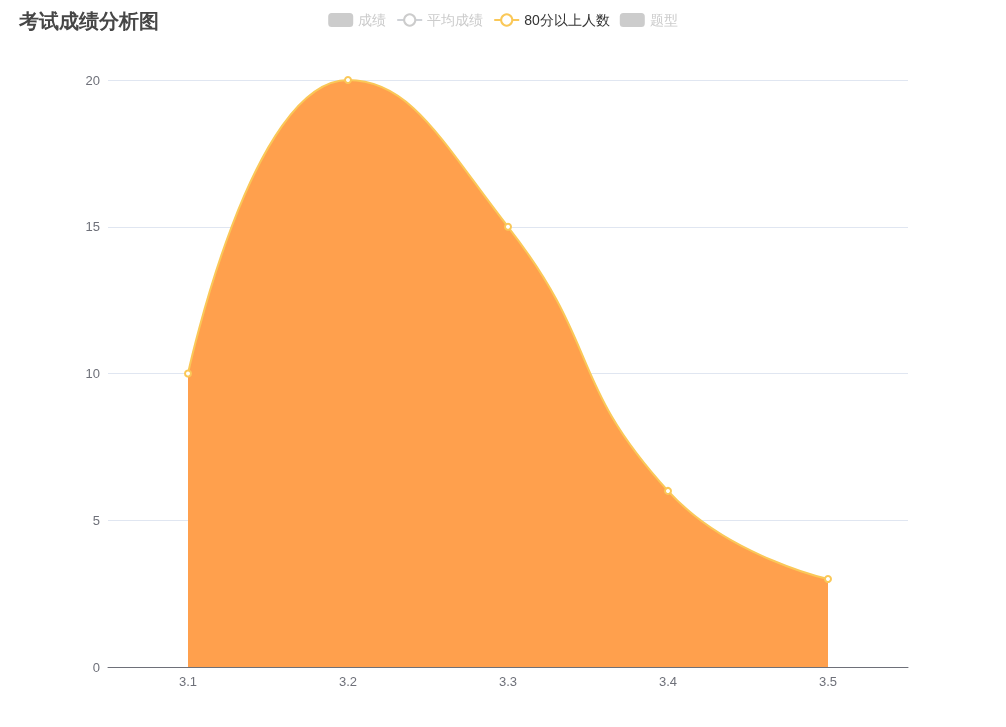 The height and width of the screenshot is (727, 1006). I want to click on x-tick-label: 3.2, so click(348, 681).